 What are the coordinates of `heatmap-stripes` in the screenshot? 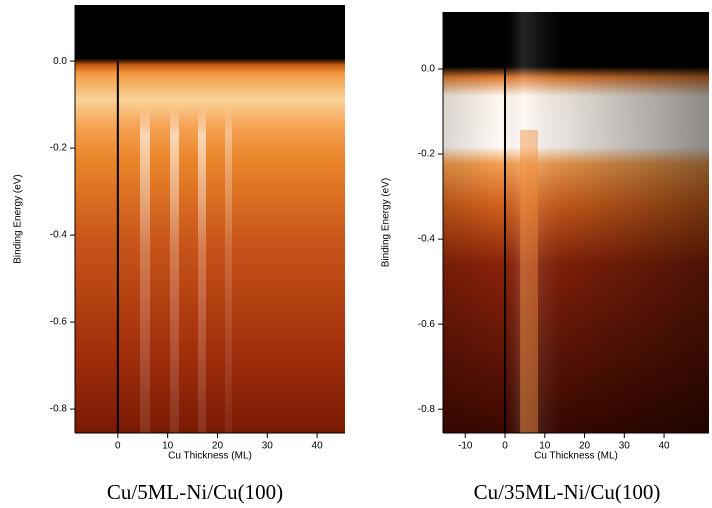 It's located at (186, 246).